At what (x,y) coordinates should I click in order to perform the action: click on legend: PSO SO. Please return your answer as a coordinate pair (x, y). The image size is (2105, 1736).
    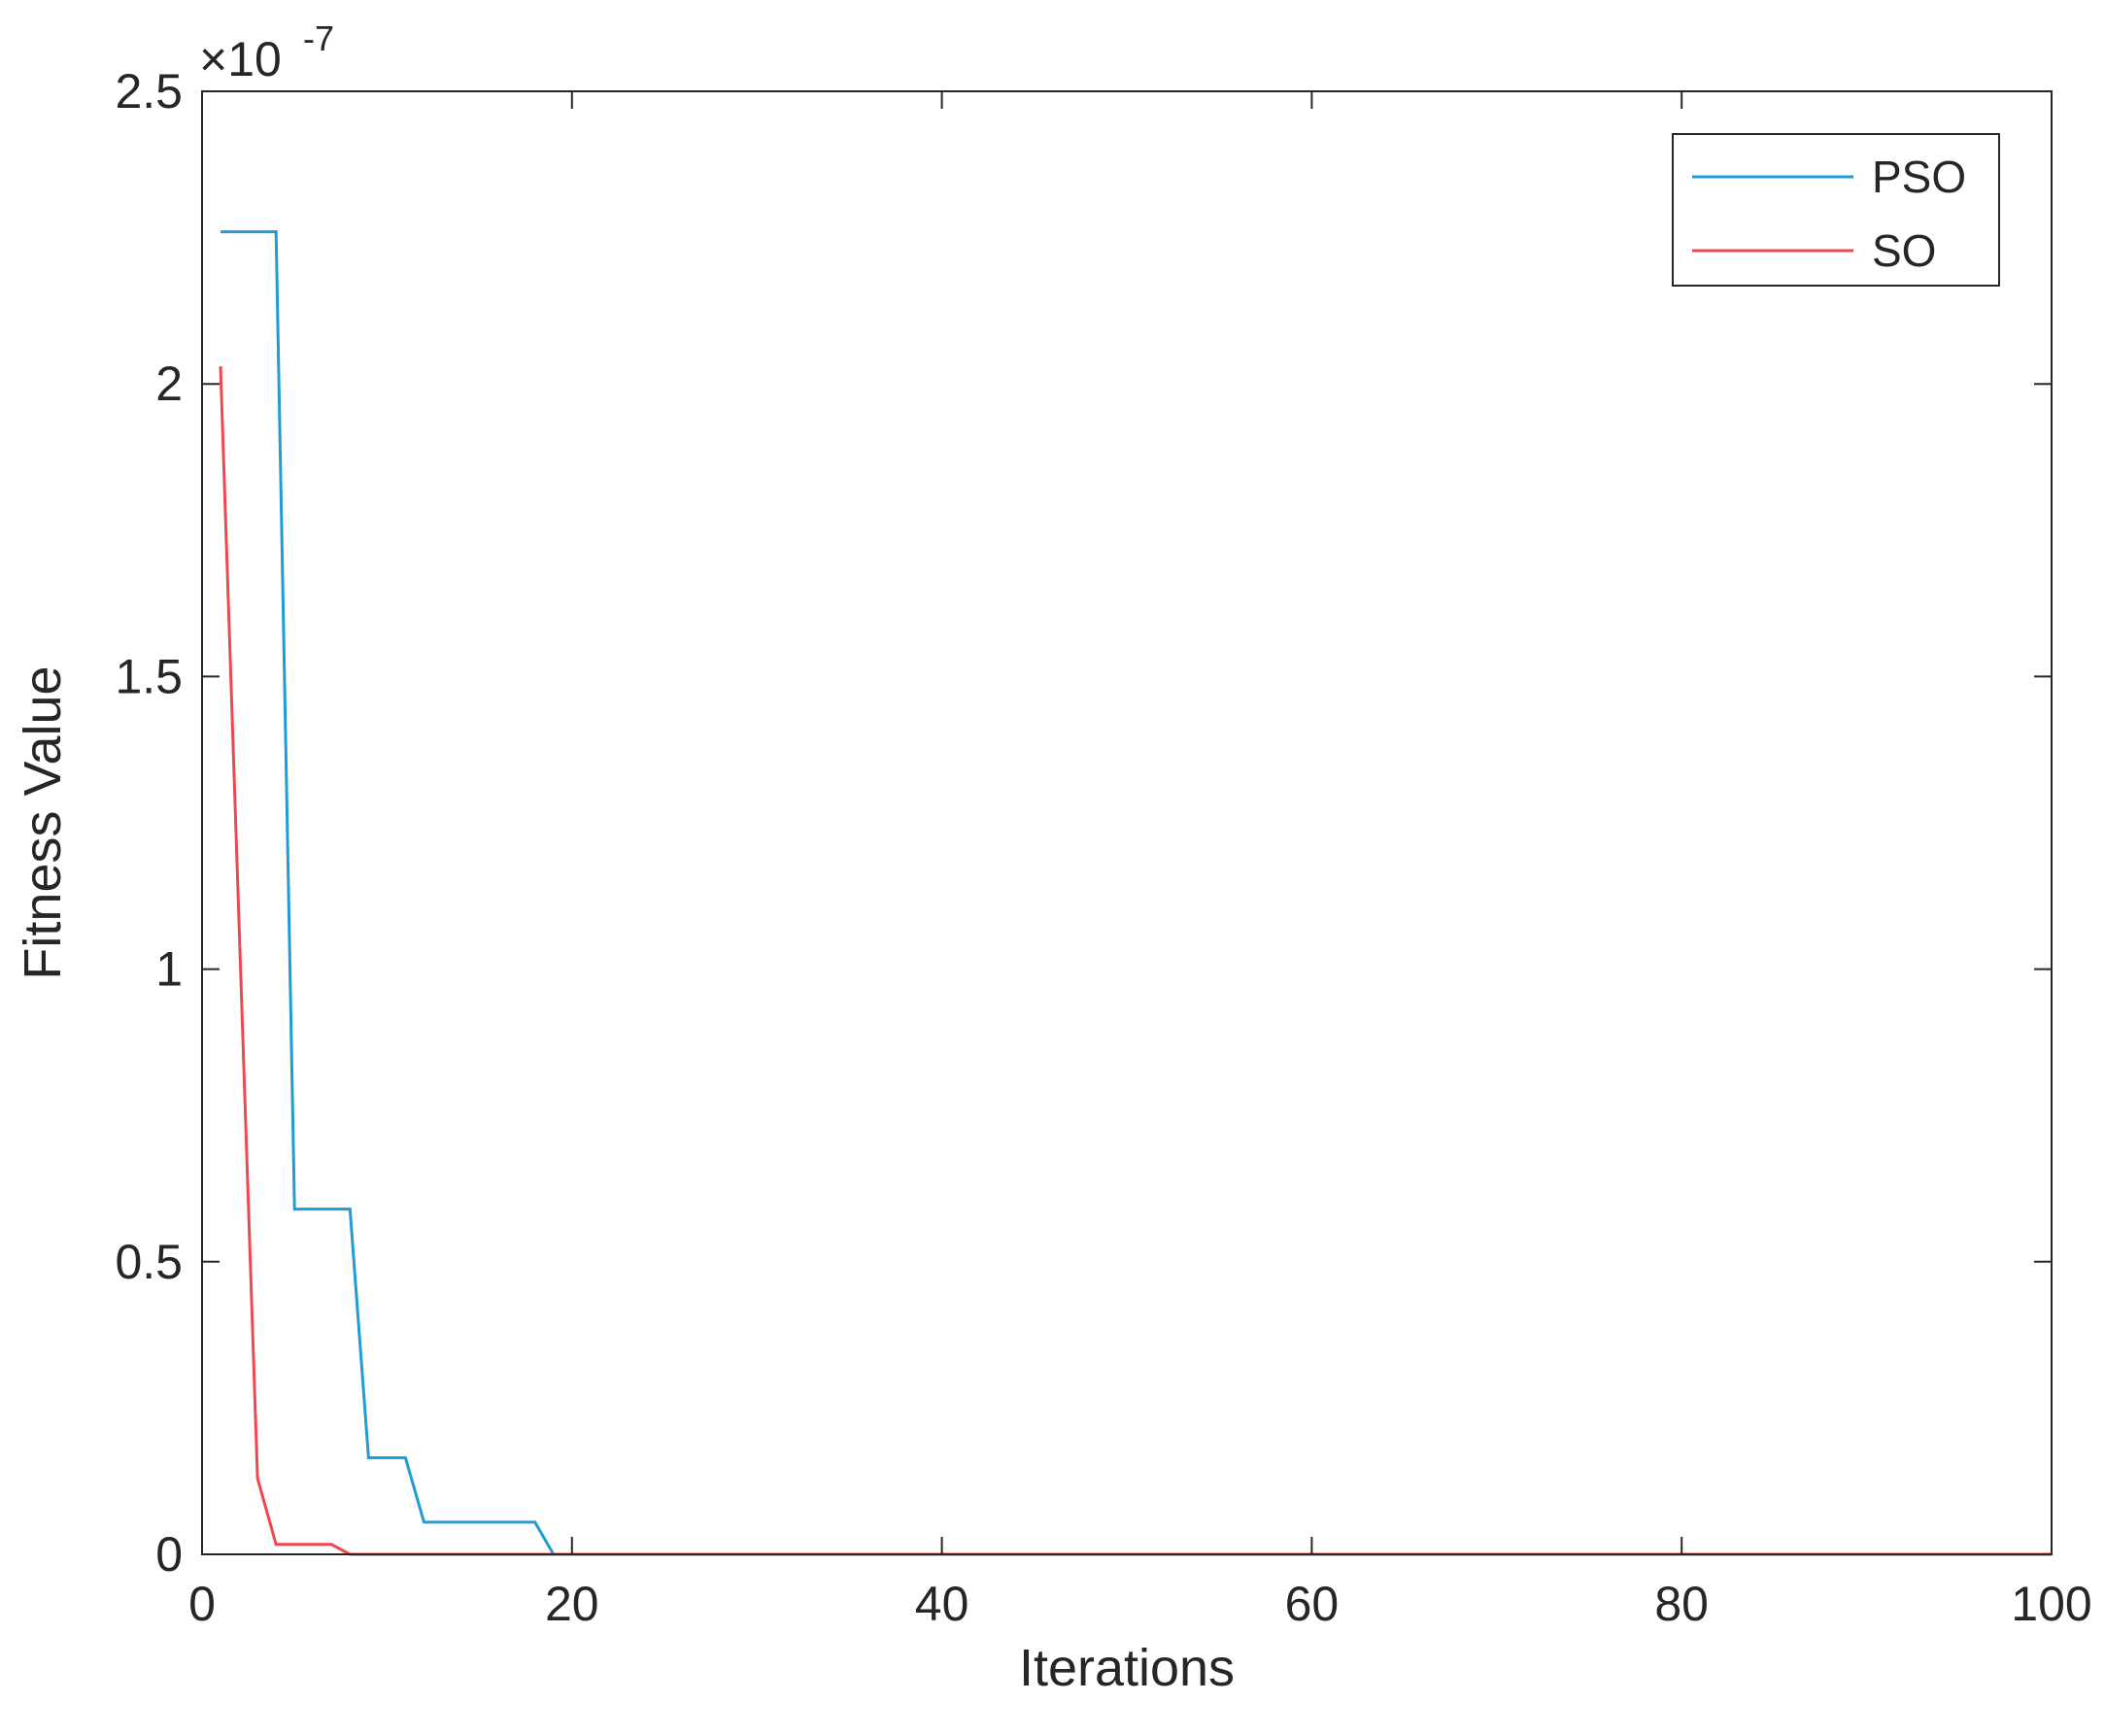
    Looking at the image, I should click on (1836, 210).